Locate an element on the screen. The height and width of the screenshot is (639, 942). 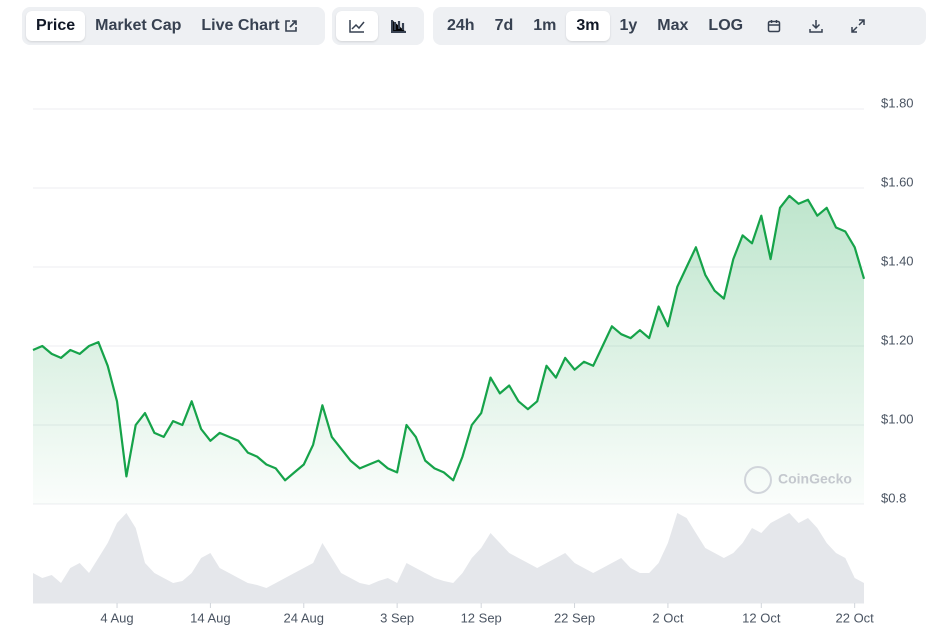
y-tick-label: $1.00 is located at coordinates (897, 418).